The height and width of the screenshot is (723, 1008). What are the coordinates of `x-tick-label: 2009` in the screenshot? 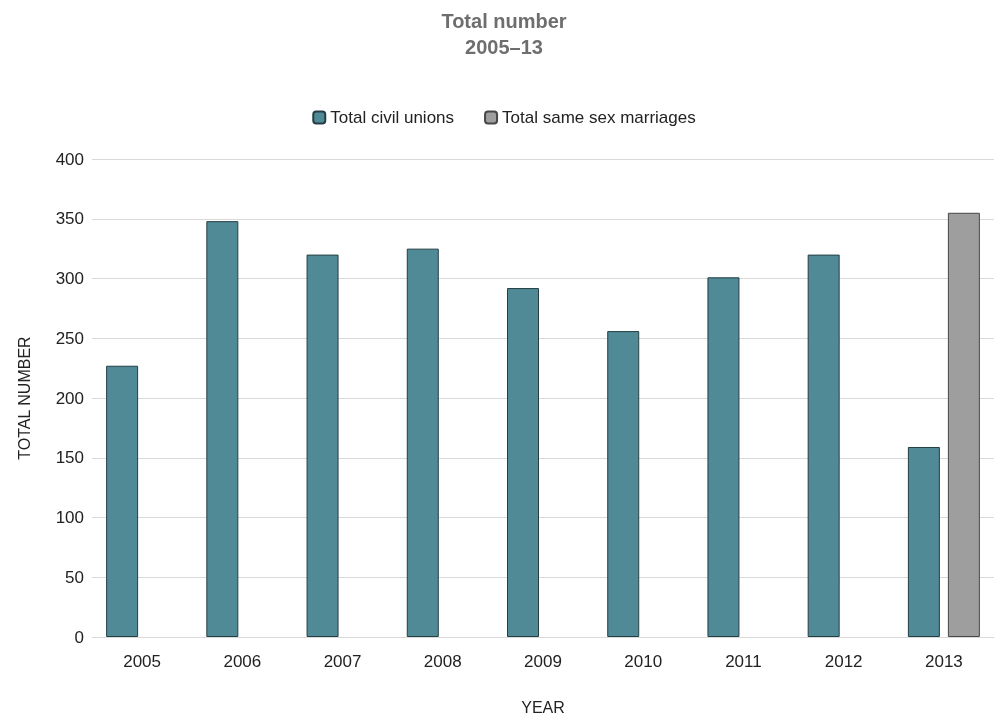 It's located at (543, 661).